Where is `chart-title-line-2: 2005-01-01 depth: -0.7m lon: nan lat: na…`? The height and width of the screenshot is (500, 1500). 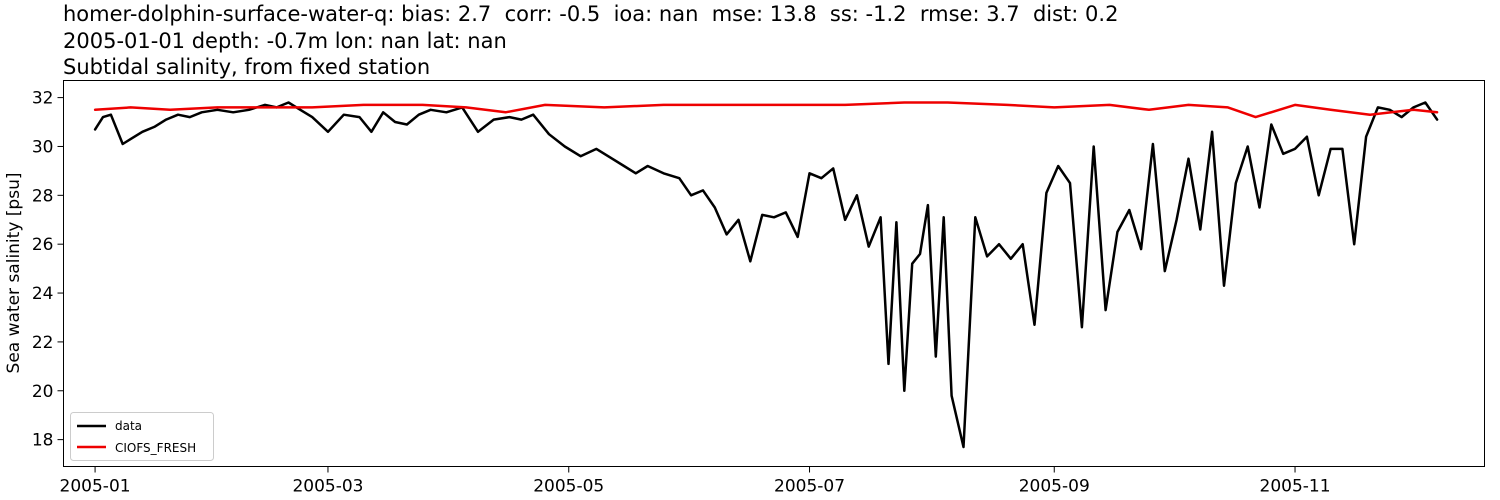
chart-title-line-2: 2005-01-01 depth: -0.7m lon: nan lat: na… is located at coordinates (285, 41).